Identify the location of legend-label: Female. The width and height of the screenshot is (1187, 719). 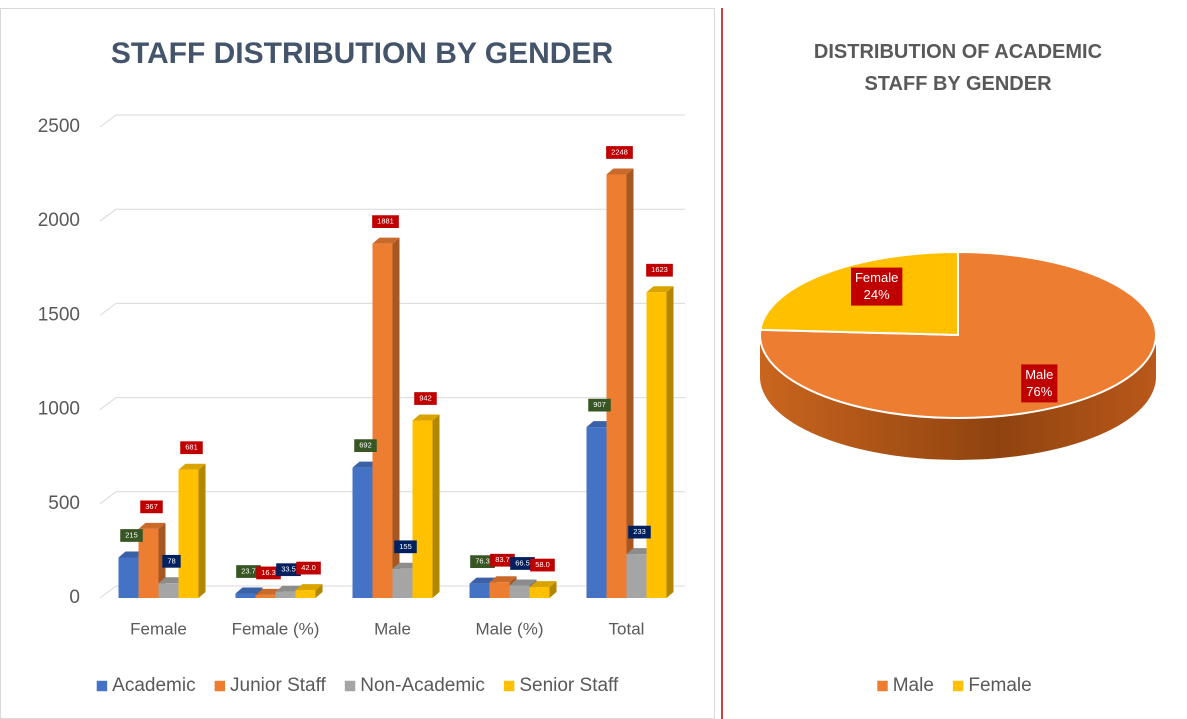
(999, 685).